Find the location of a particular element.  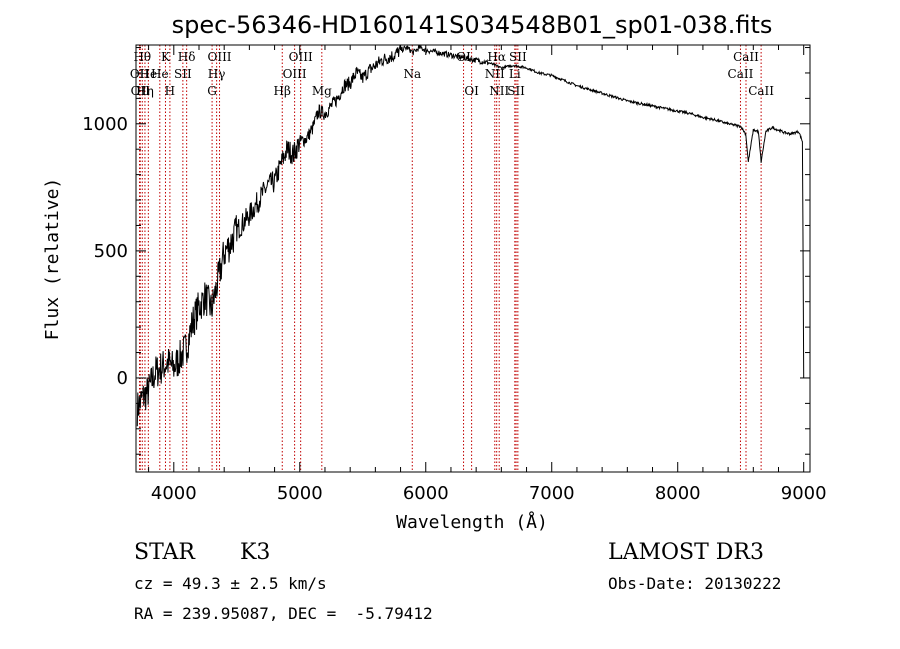

reference-line-label: Hδ is located at coordinates (187, 57).